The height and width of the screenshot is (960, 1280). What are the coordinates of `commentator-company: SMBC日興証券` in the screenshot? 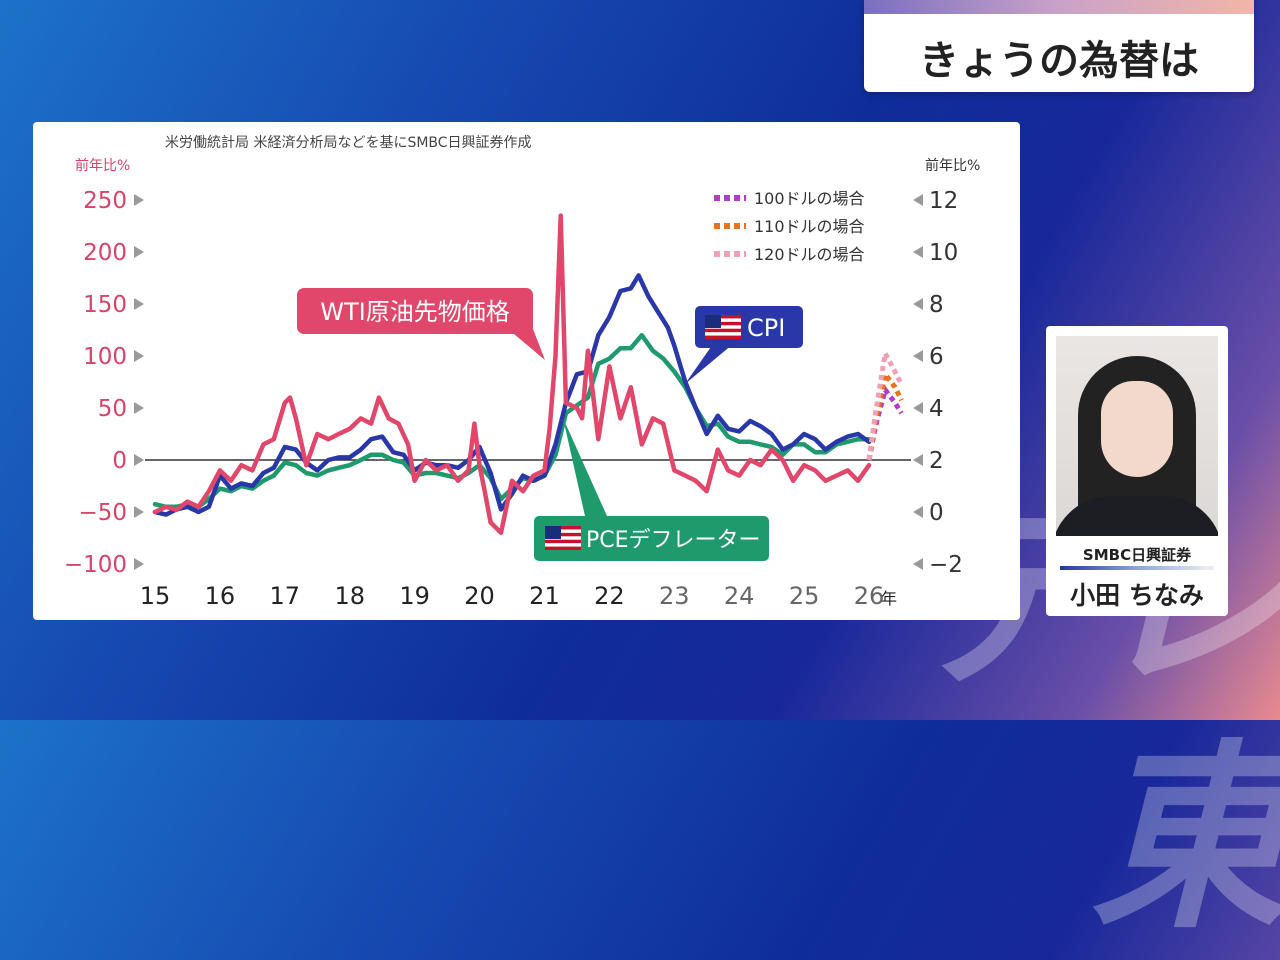 It's located at (1137, 555).